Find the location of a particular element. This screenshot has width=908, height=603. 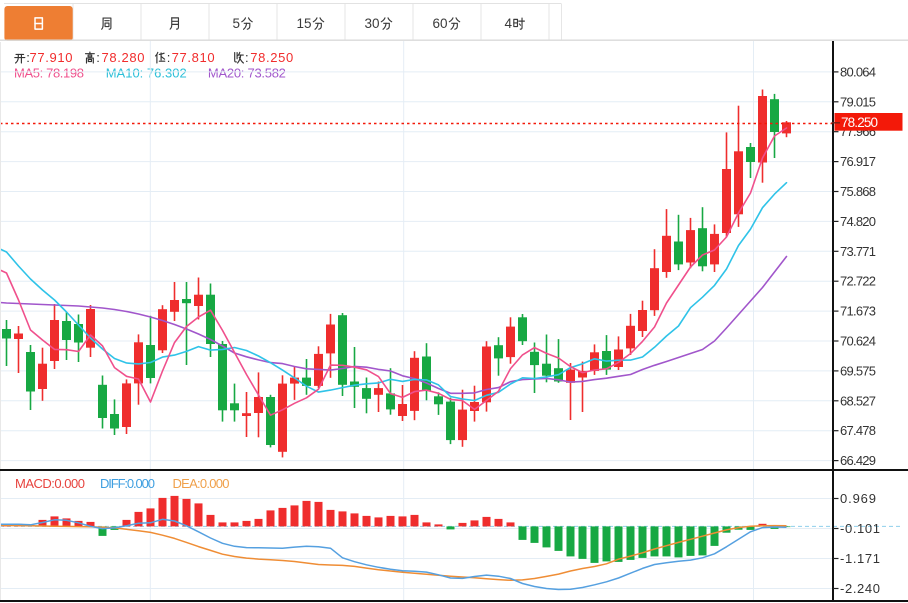

svg-text: -1.171 is located at coordinates (860, 558).